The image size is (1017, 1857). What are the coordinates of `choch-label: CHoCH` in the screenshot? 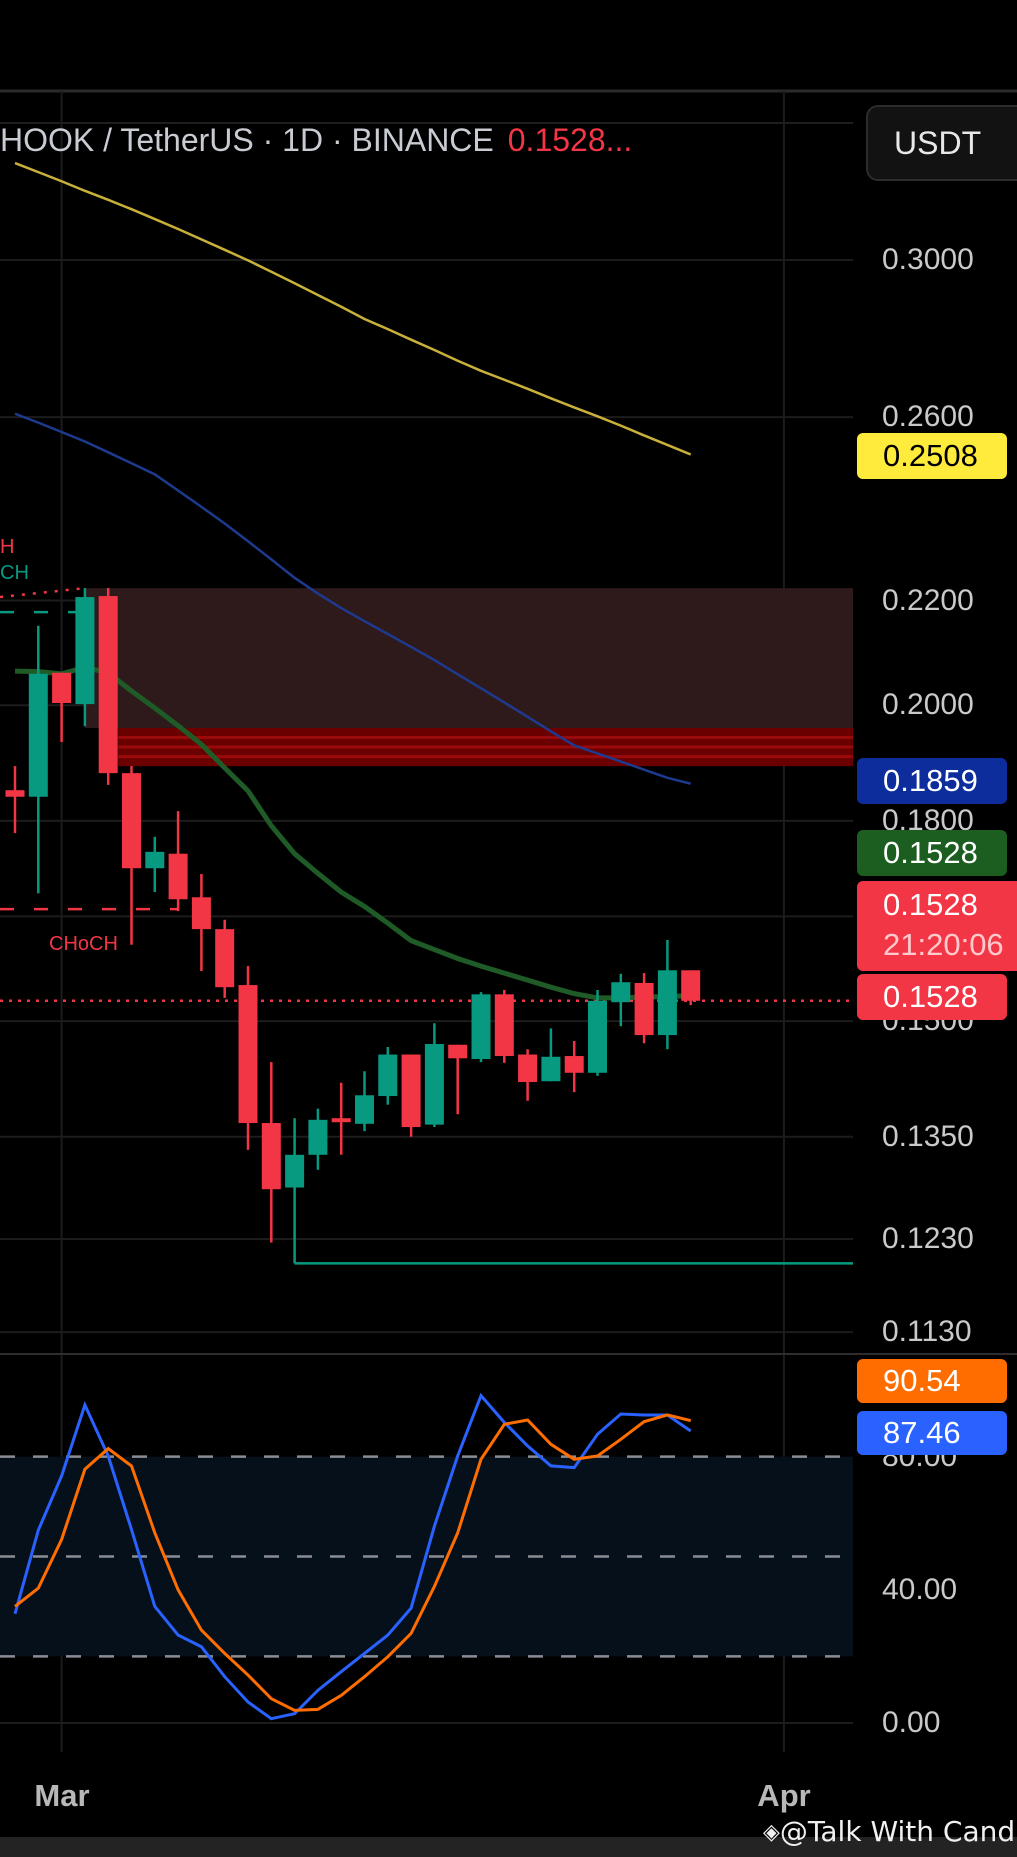 It's located at (83, 944).